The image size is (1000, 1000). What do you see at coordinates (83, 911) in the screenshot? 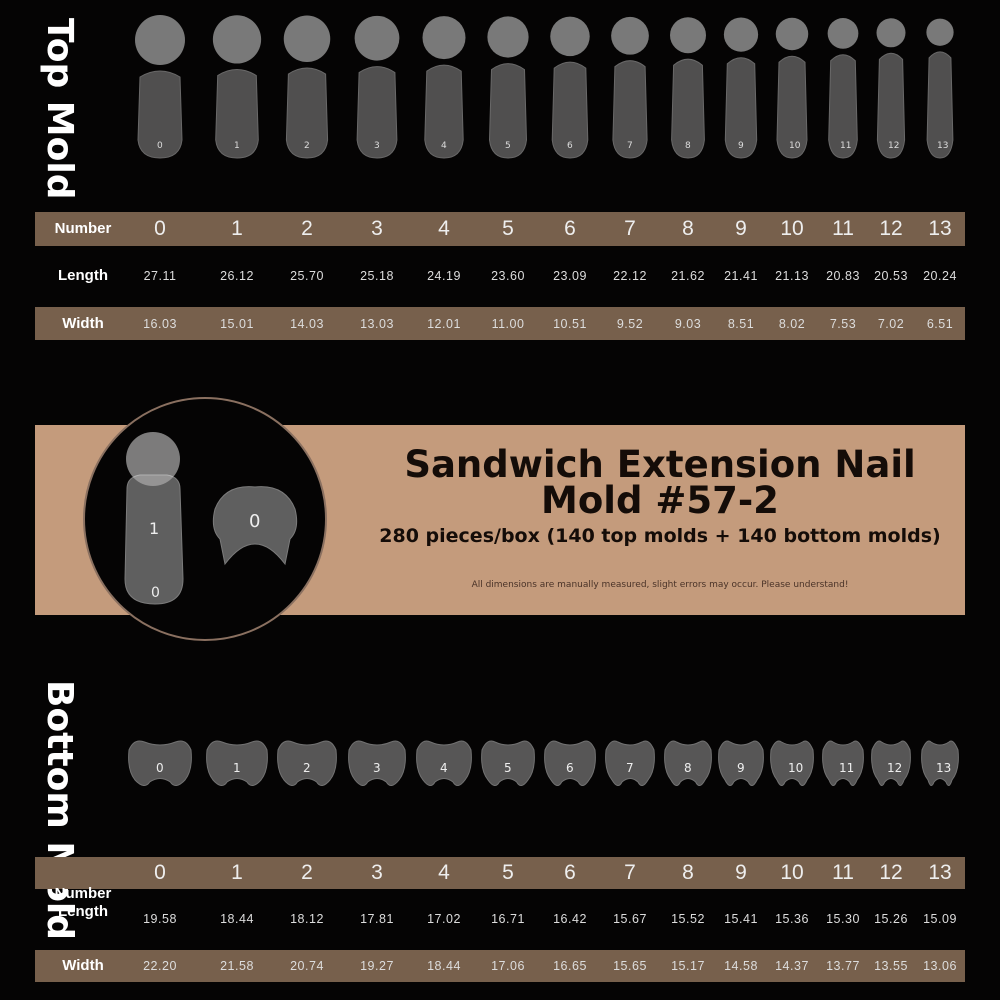
I see `bottom-length-label: Length` at bounding box center [83, 911].